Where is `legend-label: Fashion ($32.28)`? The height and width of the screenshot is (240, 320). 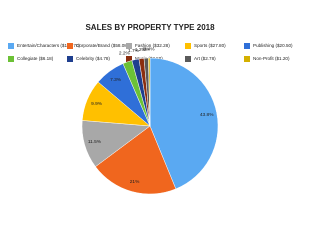
legend-label: Fashion ($32.28) is located at coordinates (152, 45).